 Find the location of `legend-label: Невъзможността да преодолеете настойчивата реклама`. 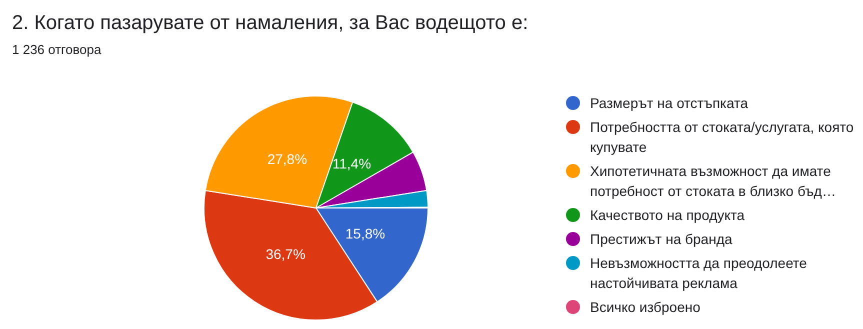

legend-label: Невъзможността да преодолеете настойчивата реклама is located at coordinates (698, 273).